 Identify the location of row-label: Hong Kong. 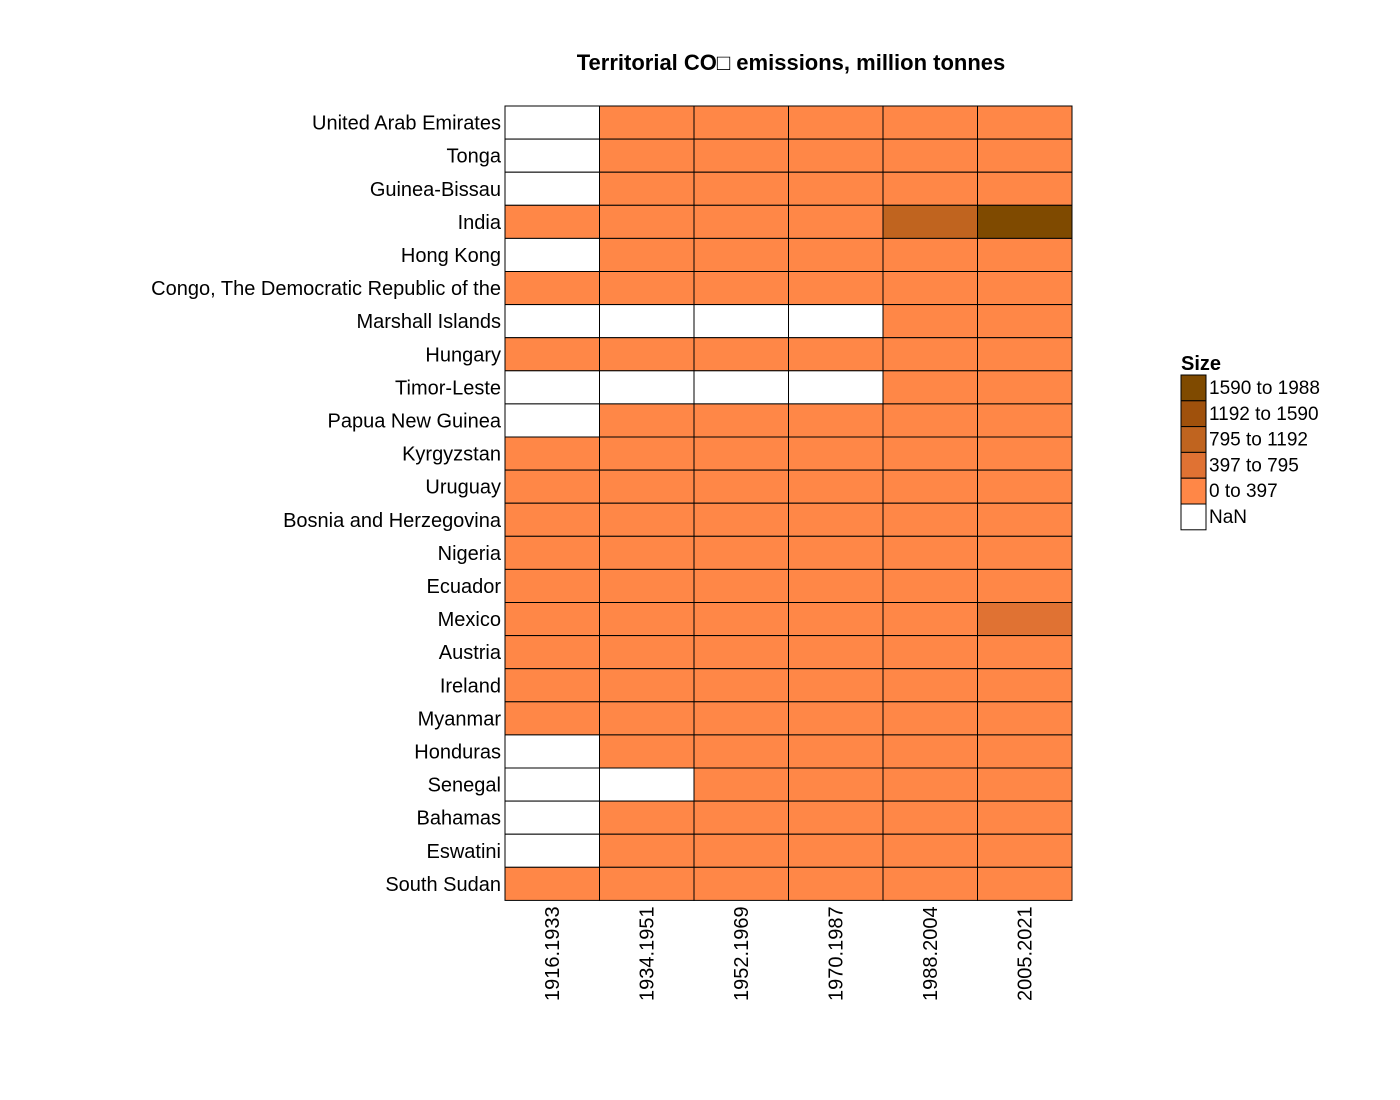
(451, 256).